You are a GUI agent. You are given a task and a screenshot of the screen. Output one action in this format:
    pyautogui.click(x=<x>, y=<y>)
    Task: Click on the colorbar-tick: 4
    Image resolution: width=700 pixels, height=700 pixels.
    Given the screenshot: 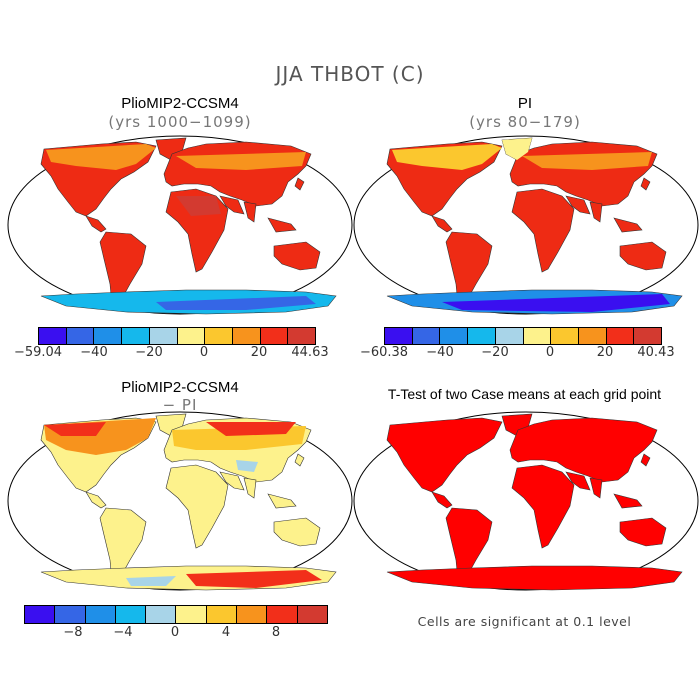 What is the action you would take?
    pyautogui.click(x=226, y=632)
    